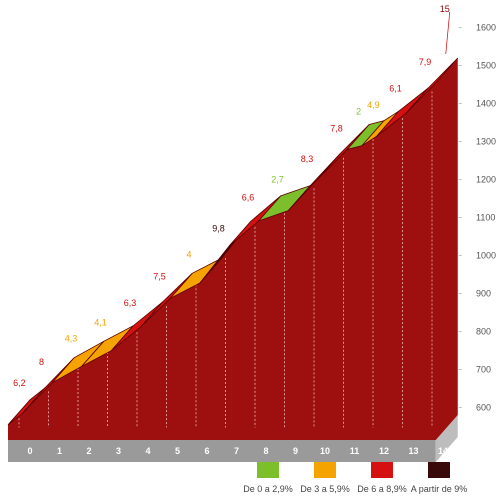  Describe the element at coordinates (188, 255) in the screenshot. I see `gradient-label: 4` at that location.